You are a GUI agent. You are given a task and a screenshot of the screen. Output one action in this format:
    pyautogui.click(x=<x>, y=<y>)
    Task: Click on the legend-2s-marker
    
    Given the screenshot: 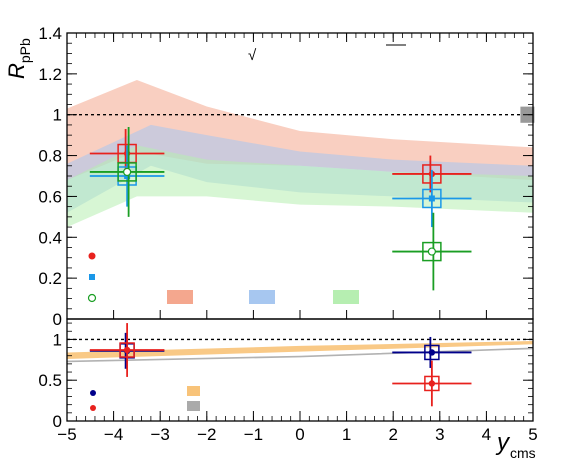 What is the action you would take?
    pyautogui.click(x=92, y=277)
    